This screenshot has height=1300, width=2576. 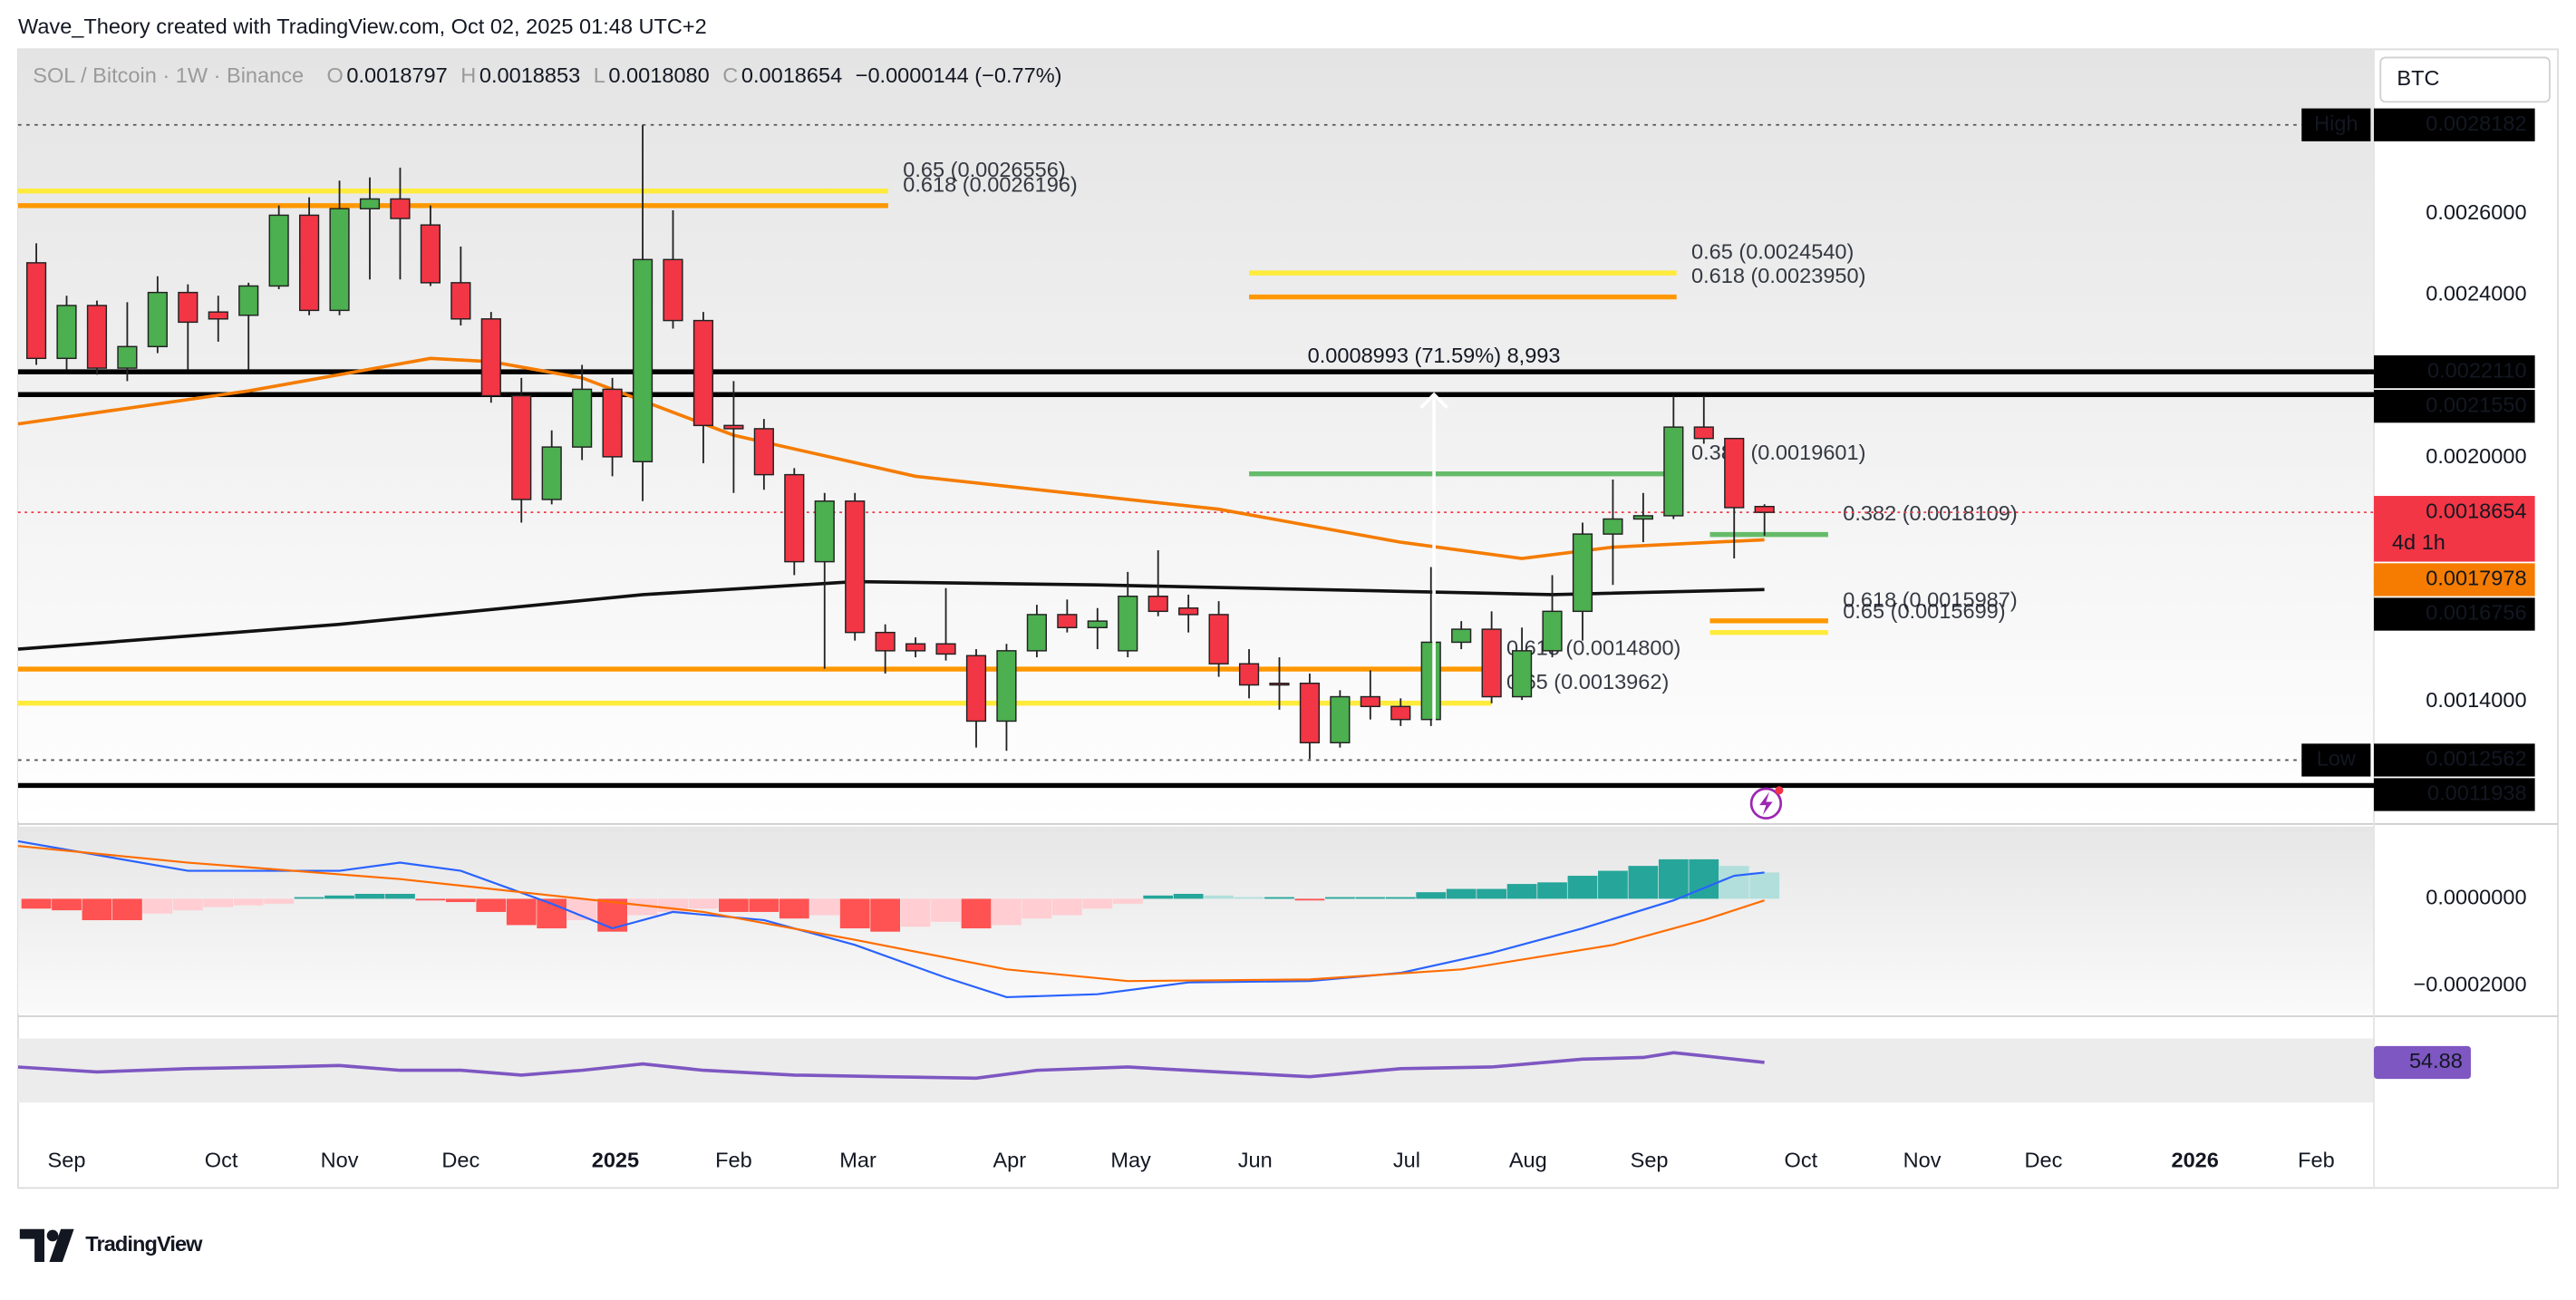 What do you see at coordinates (1528, 1160) in the screenshot?
I see `x-tick-label: Aug` at bounding box center [1528, 1160].